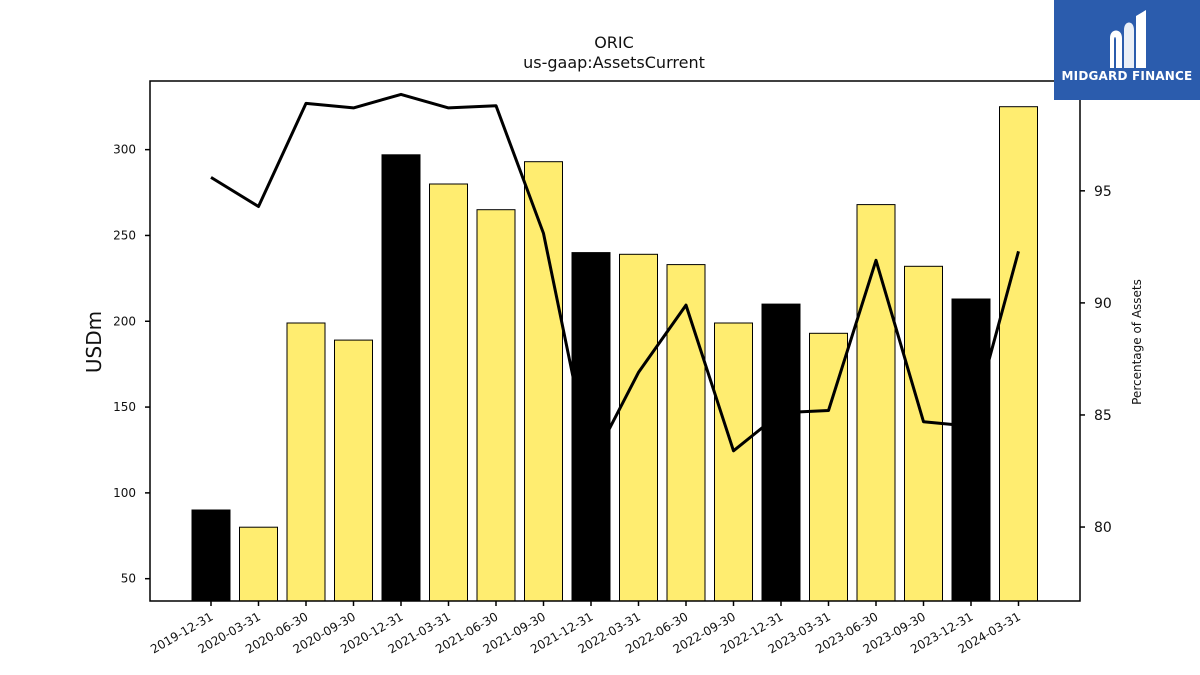  I want to click on y-tick-label: 150, so click(124, 407).